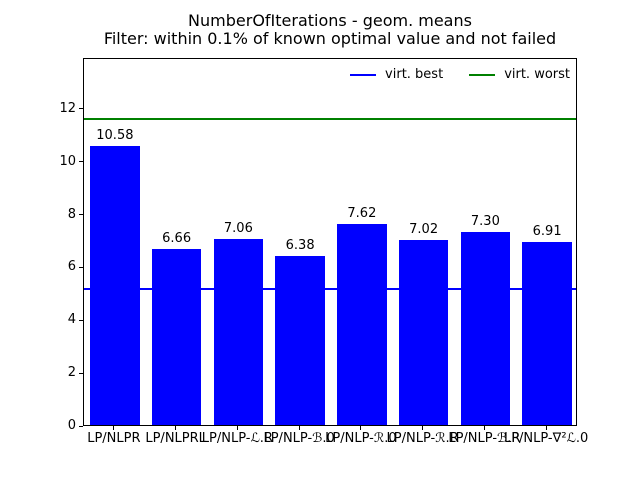 The image size is (640, 480). Describe the element at coordinates (362, 213) in the screenshot. I see `bar-value-label: 7.62` at that location.